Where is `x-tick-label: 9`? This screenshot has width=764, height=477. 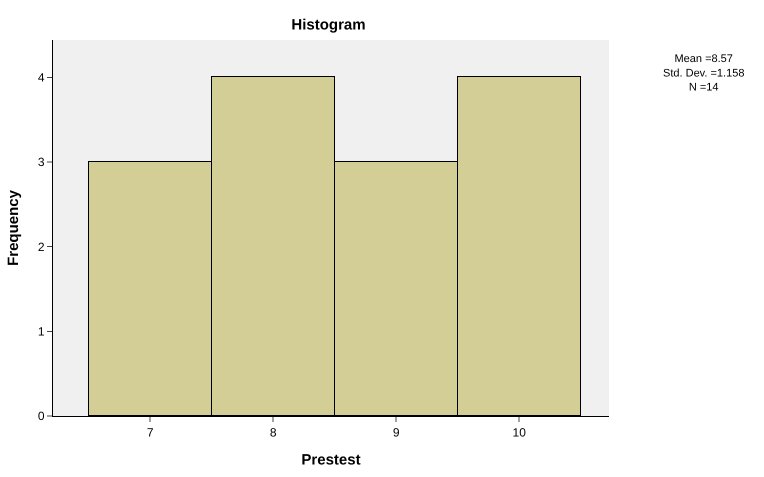
x-tick-label: 9 is located at coordinates (396, 432).